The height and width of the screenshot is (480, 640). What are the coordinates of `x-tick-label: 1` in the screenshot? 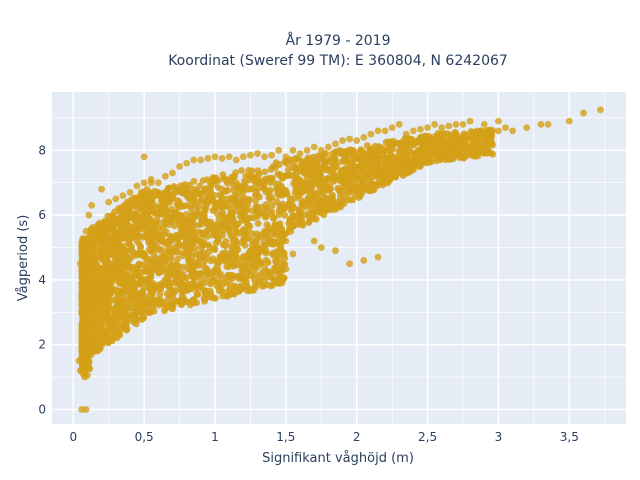 It's located at (215, 437).